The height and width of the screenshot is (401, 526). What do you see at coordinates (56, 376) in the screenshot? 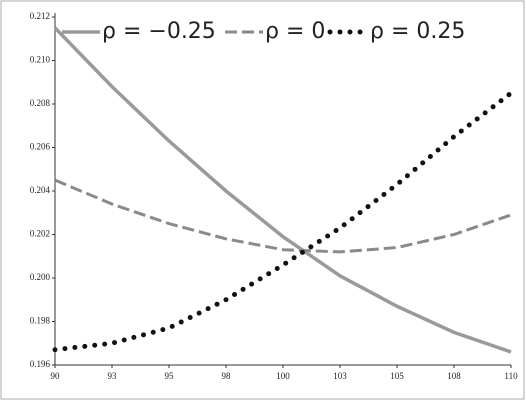
I see `x-tick-label: 90` at bounding box center [56, 376].